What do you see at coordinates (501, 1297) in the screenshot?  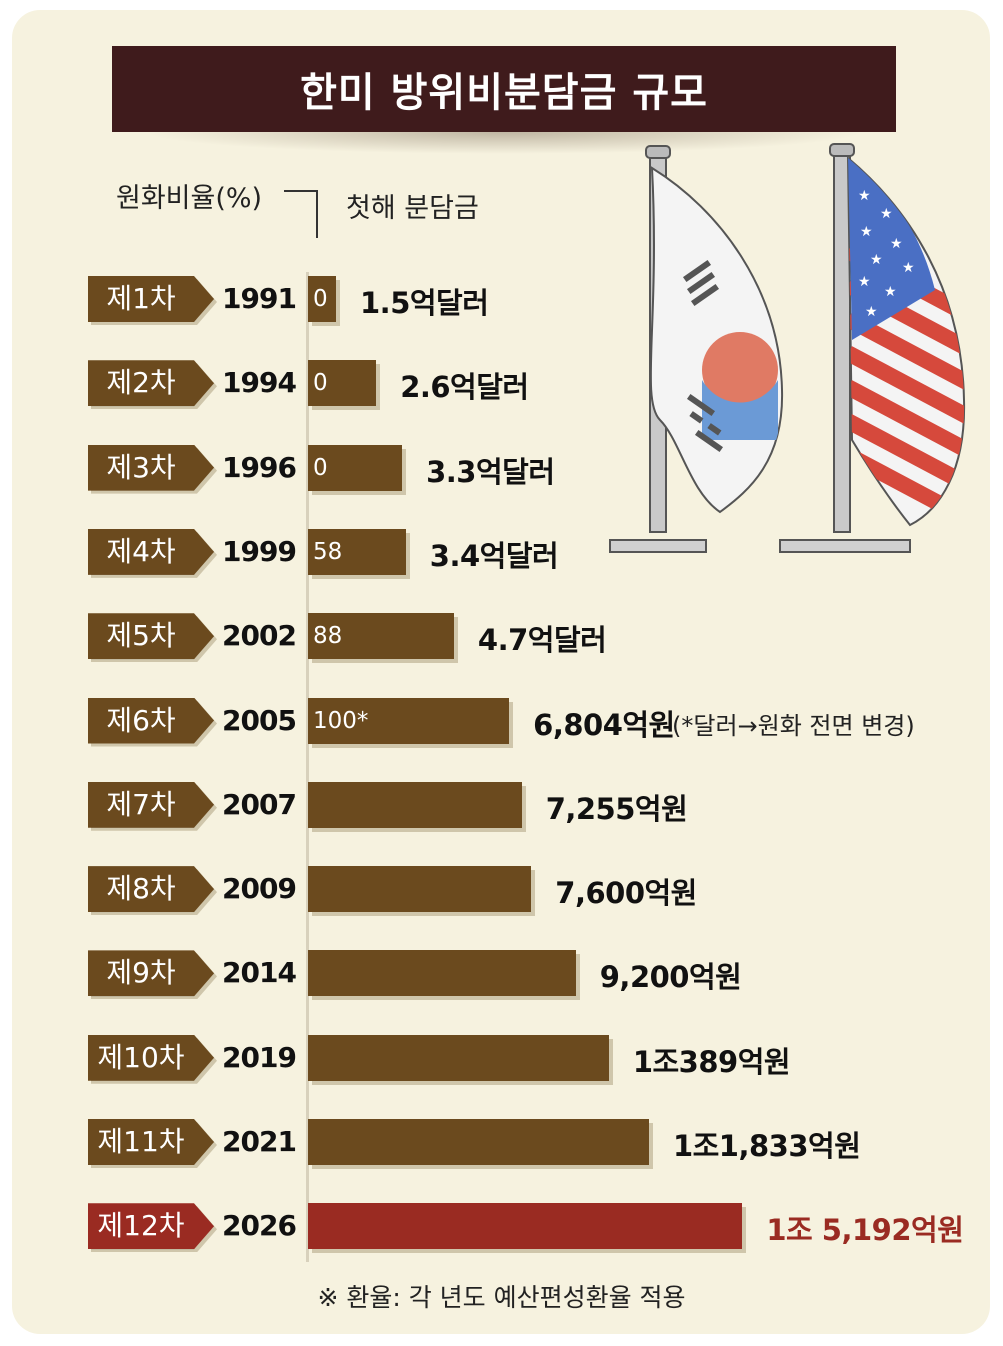 I see `exchange-rate-footnote: ※ 환율: 각 년도 예산편성환율 적용` at bounding box center [501, 1297].